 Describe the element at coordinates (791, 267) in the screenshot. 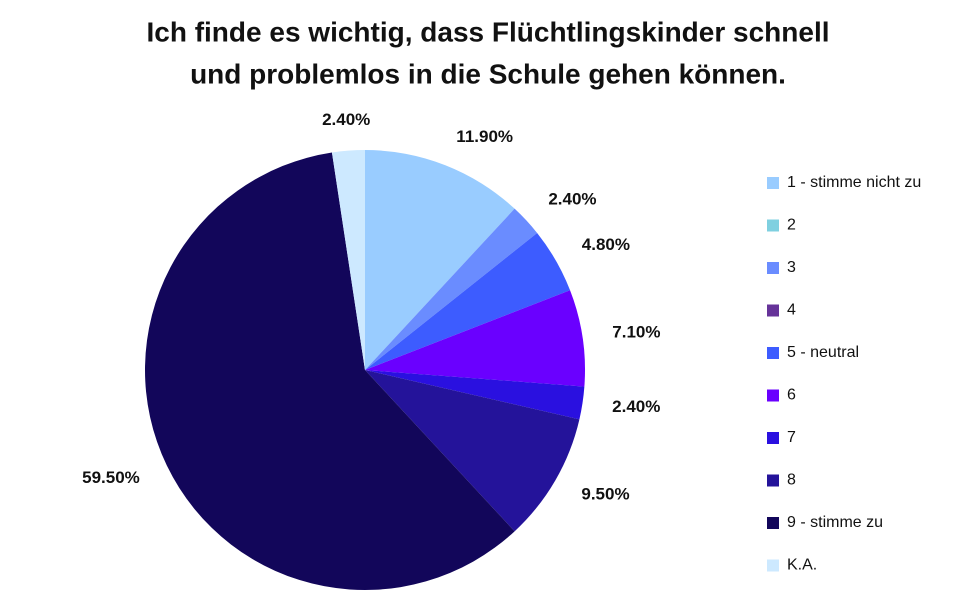

I see `legend-label: 3` at that location.